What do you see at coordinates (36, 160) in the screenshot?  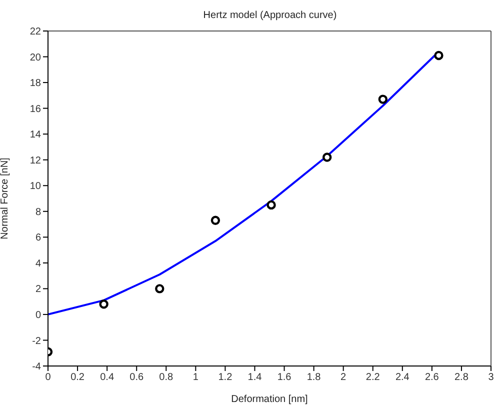 I see `y-tick-label: 12` at bounding box center [36, 160].